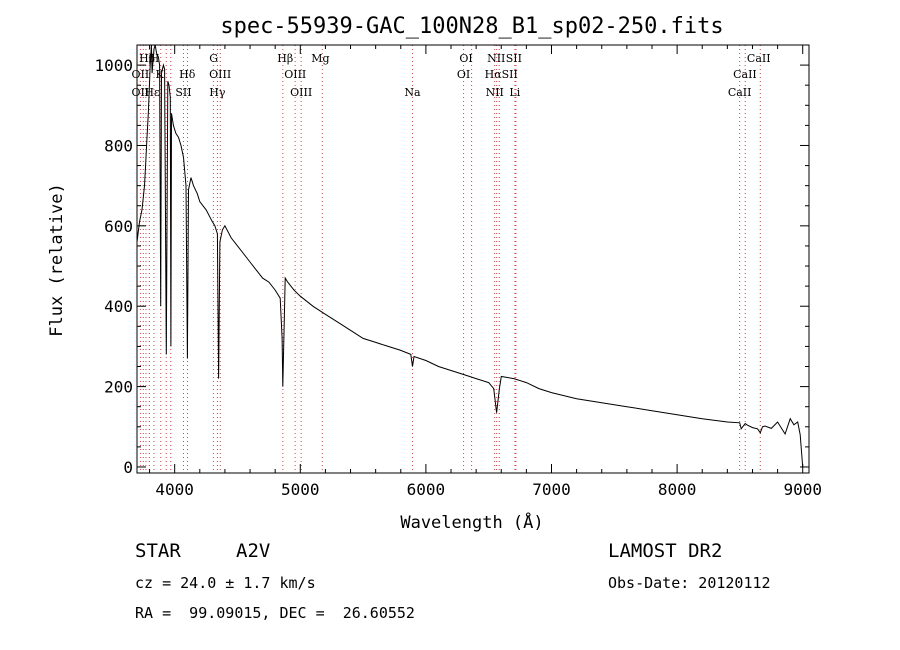 This screenshot has height=650, width=900. What do you see at coordinates (118, 226) in the screenshot?
I see `y-tick-label: 600` at bounding box center [118, 226].